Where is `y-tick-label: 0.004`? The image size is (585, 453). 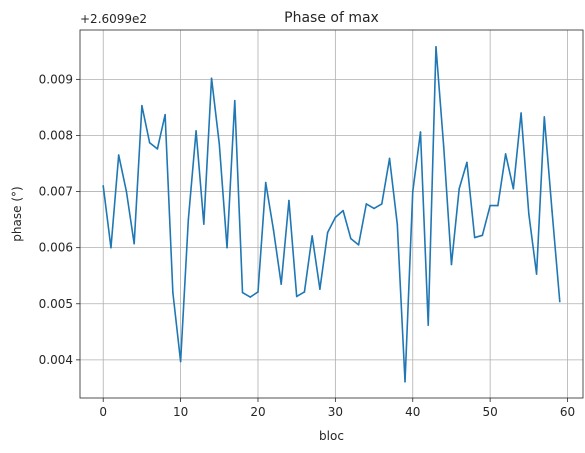
y-tick-label: 0.004 is located at coordinates (56, 360).